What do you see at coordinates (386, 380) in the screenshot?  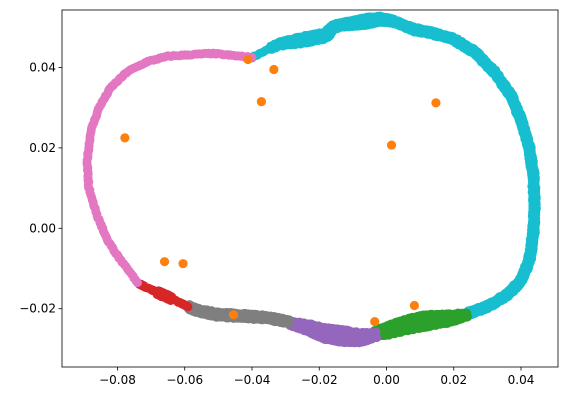 I see `x-tick-label: 0.00` at bounding box center [386, 380].